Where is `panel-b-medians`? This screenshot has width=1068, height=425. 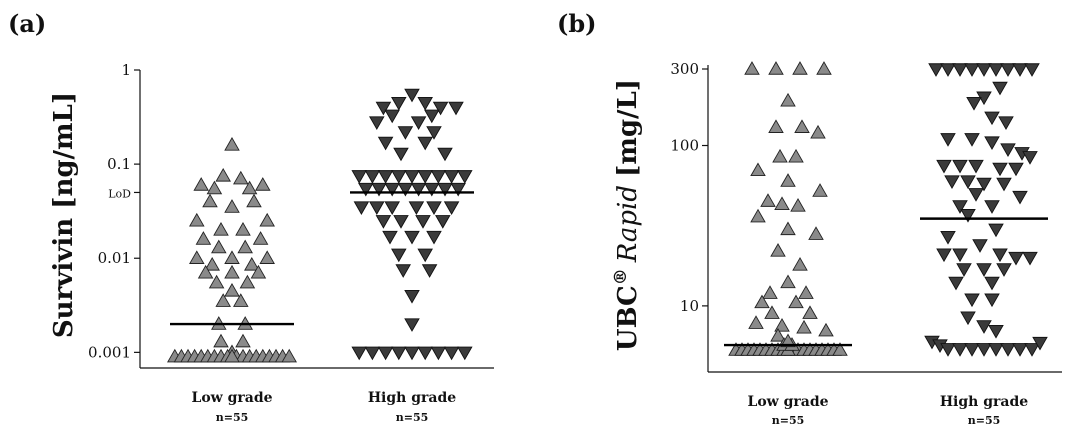 panel-b-medians is located at coordinates (886, 282).